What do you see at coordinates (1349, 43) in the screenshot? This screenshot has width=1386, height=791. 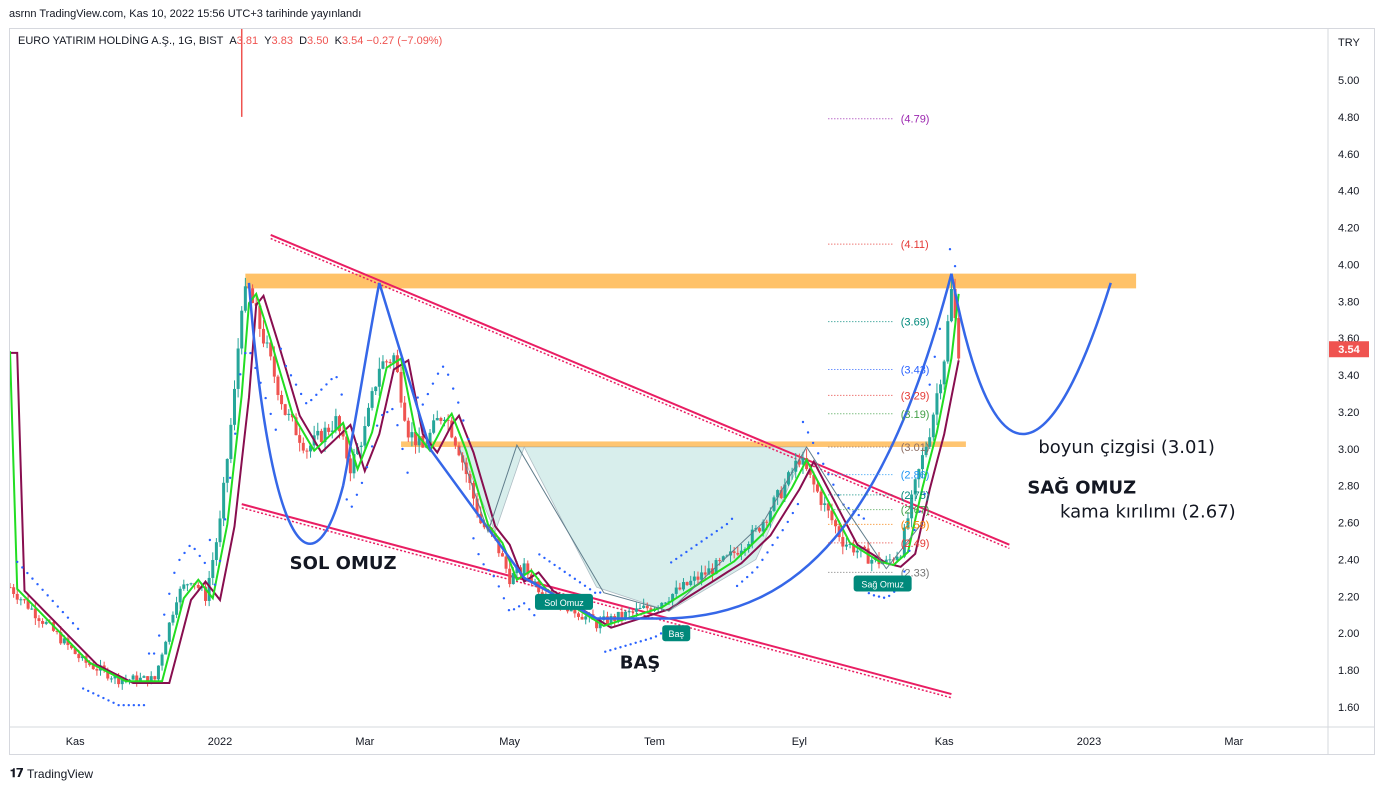 I see `currency-label: TRY` at bounding box center [1349, 43].